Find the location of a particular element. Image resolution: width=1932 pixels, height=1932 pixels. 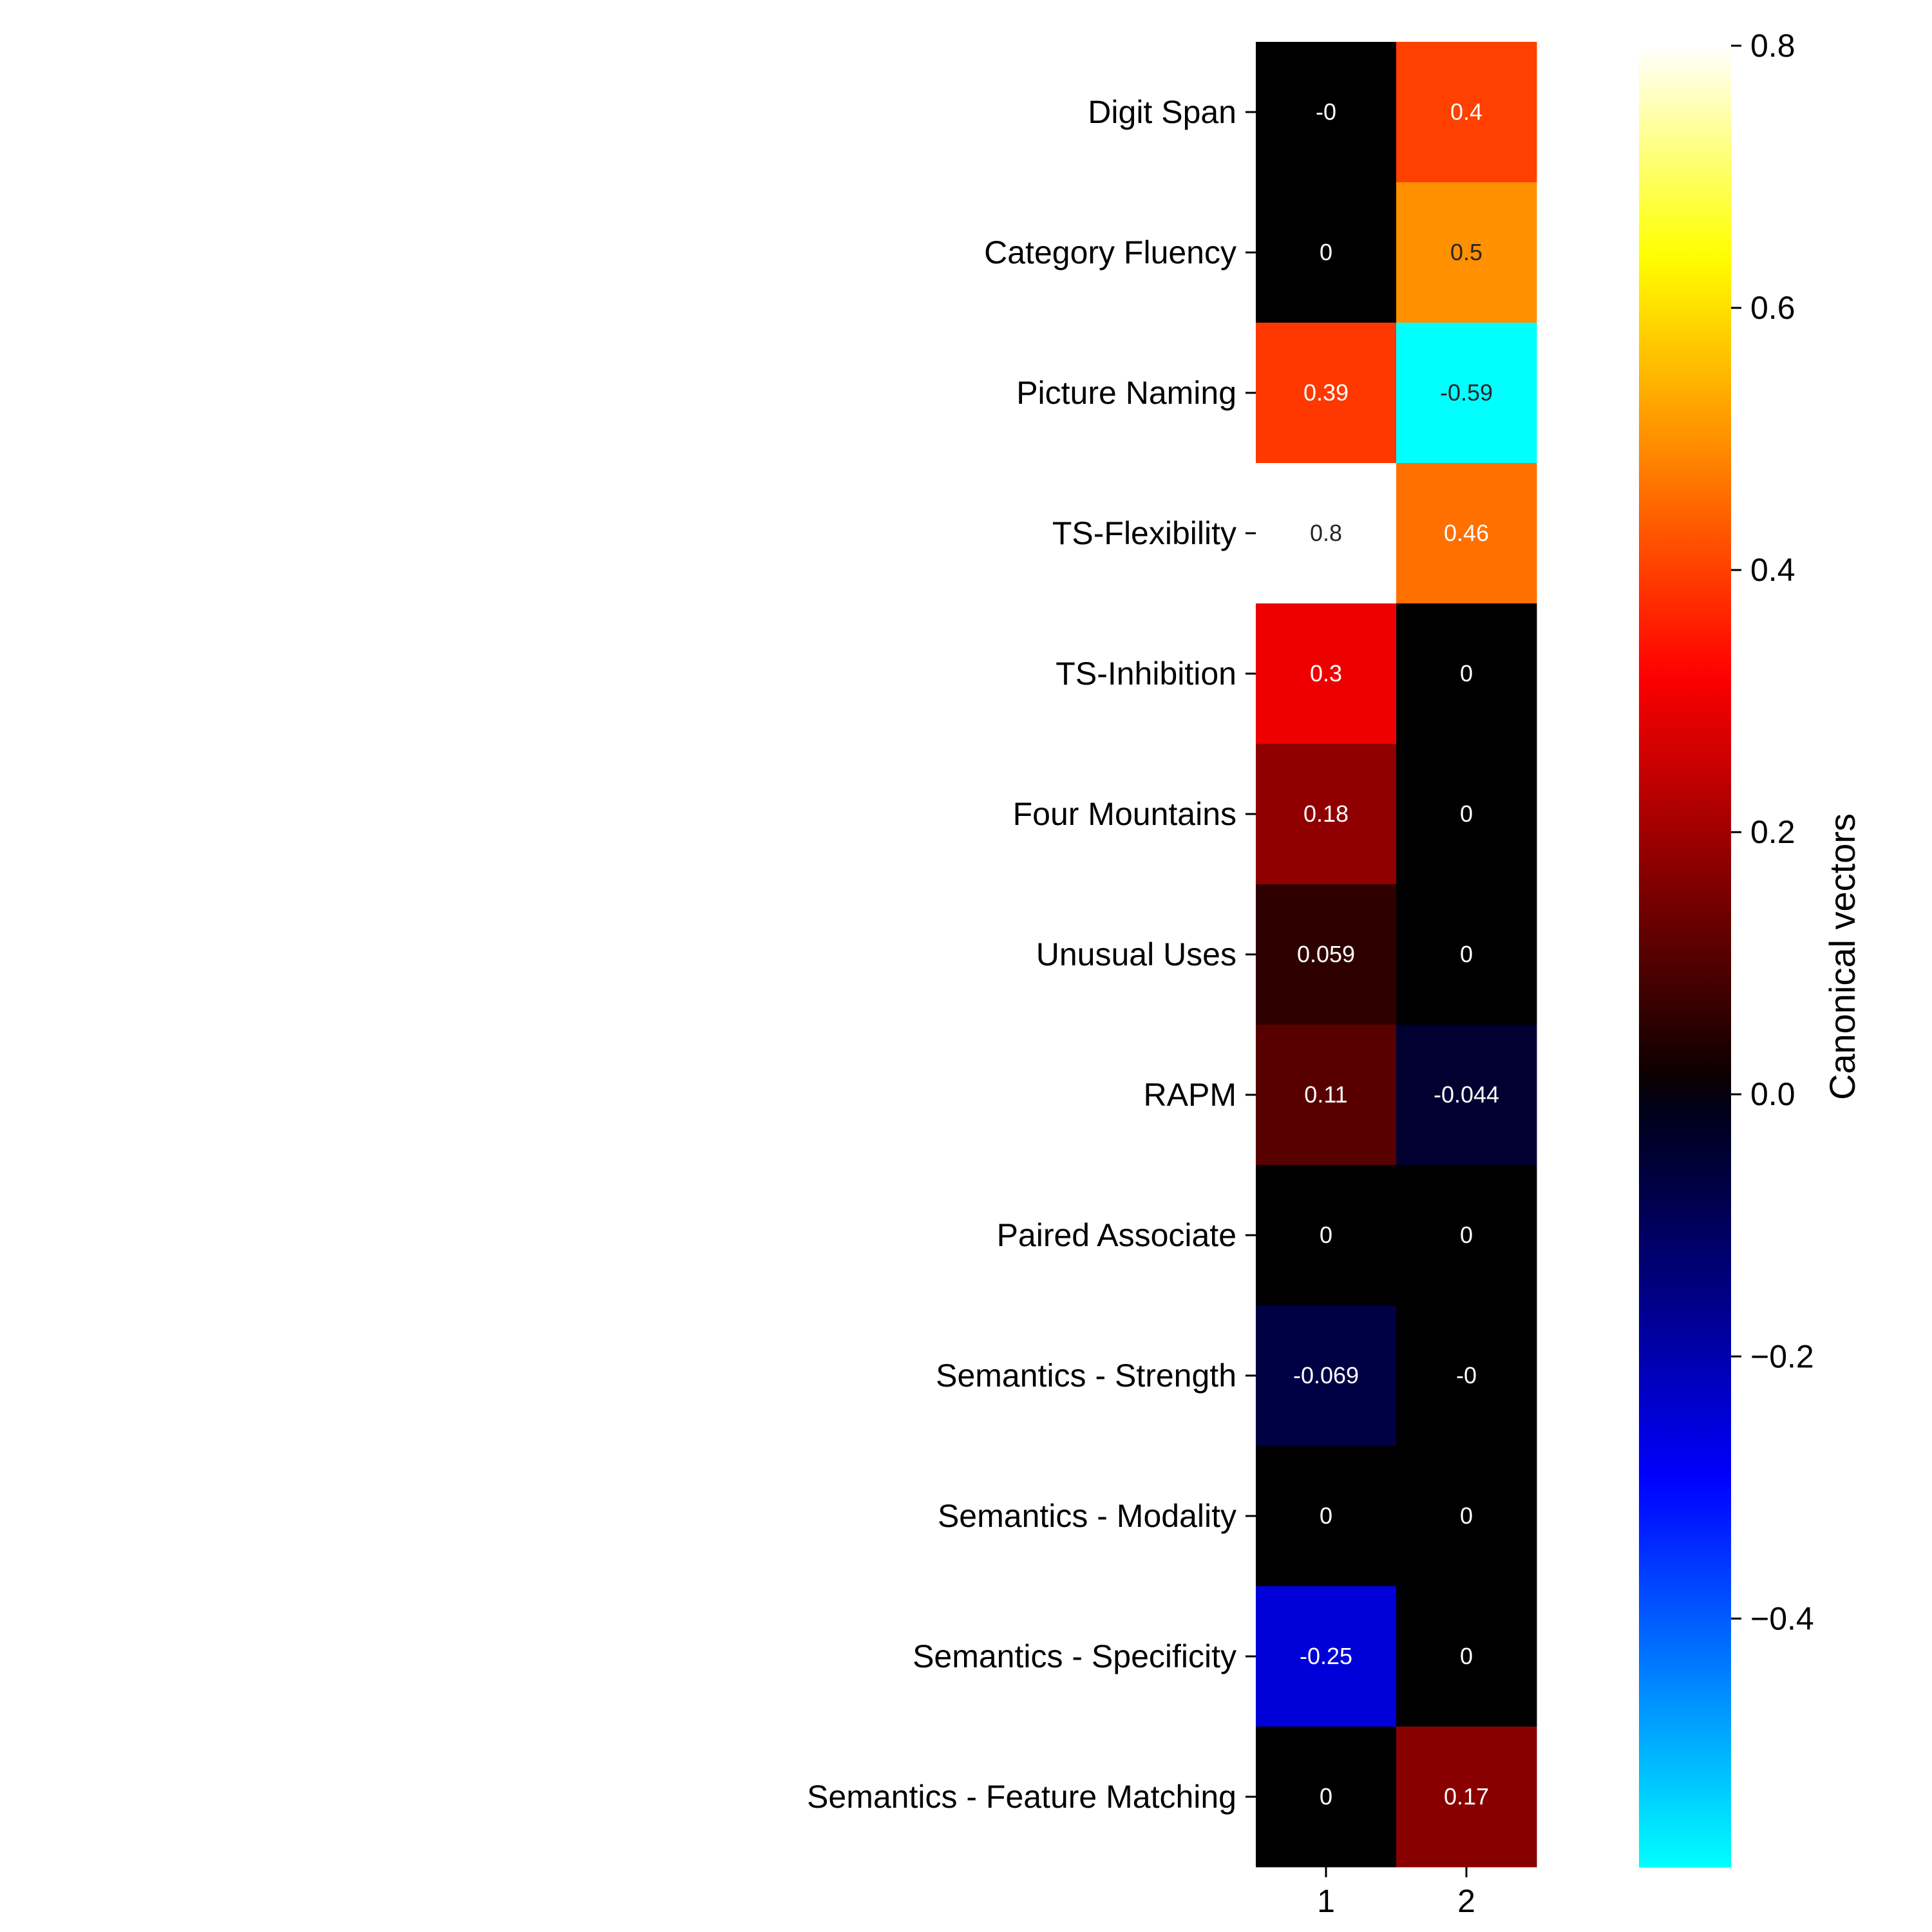

row-label: Semantics - Feature Matching is located at coordinates (1021, 1797).